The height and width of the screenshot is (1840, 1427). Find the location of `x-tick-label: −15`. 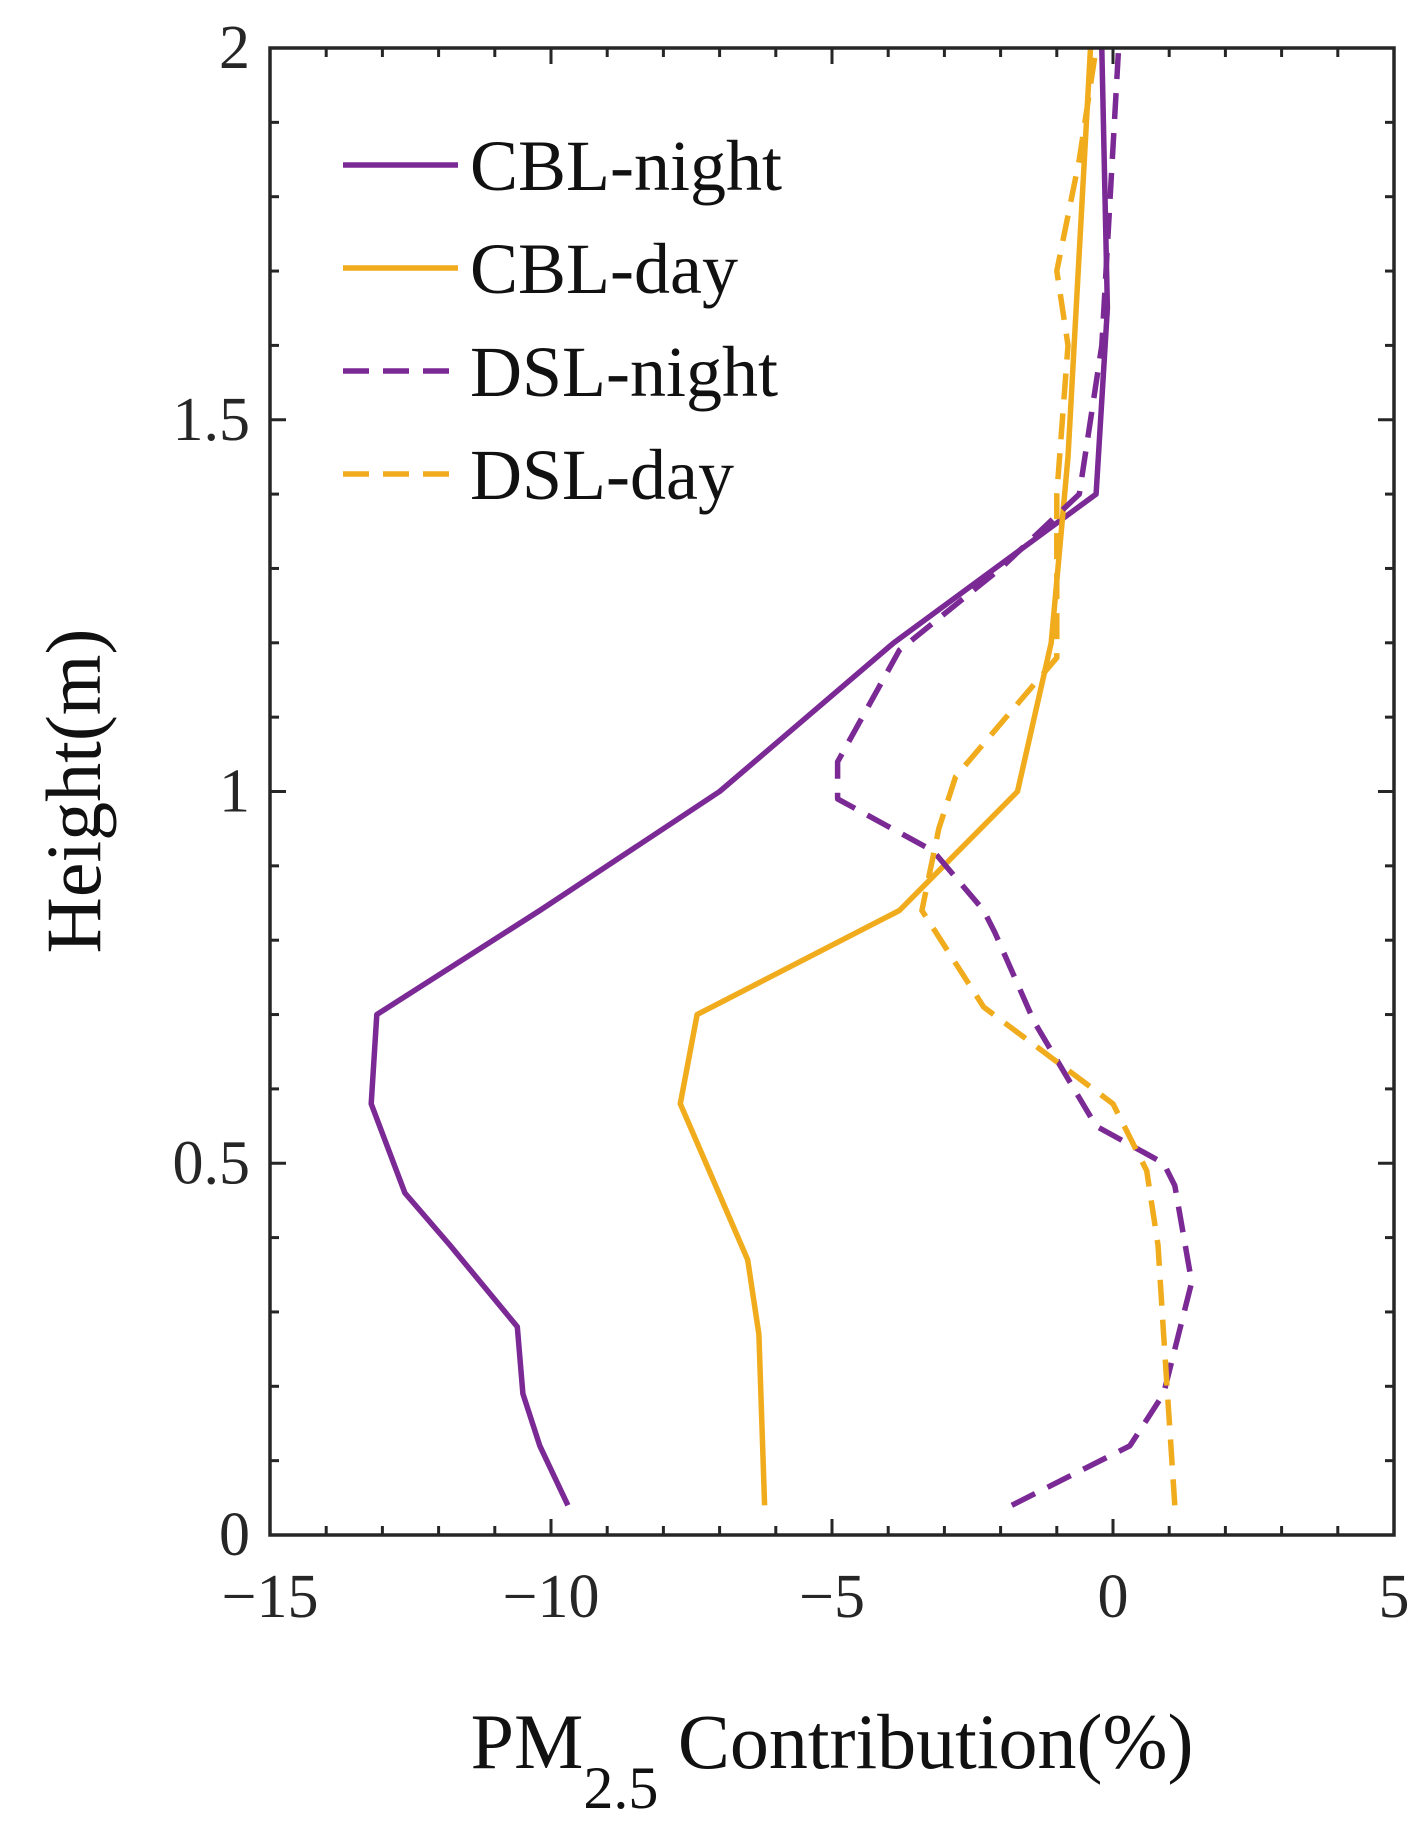

x-tick-label: −15 is located at coordinates (270, 1597).